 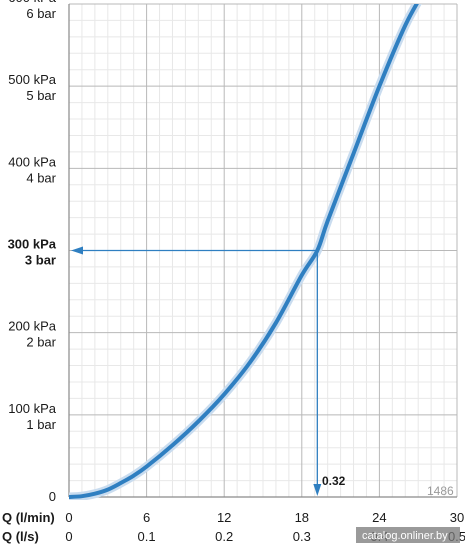 What do you see at coordinates (68, 517) in the screenshot?
I see `x-tick-label-lmin: 0` at bounding box center [68, 517].